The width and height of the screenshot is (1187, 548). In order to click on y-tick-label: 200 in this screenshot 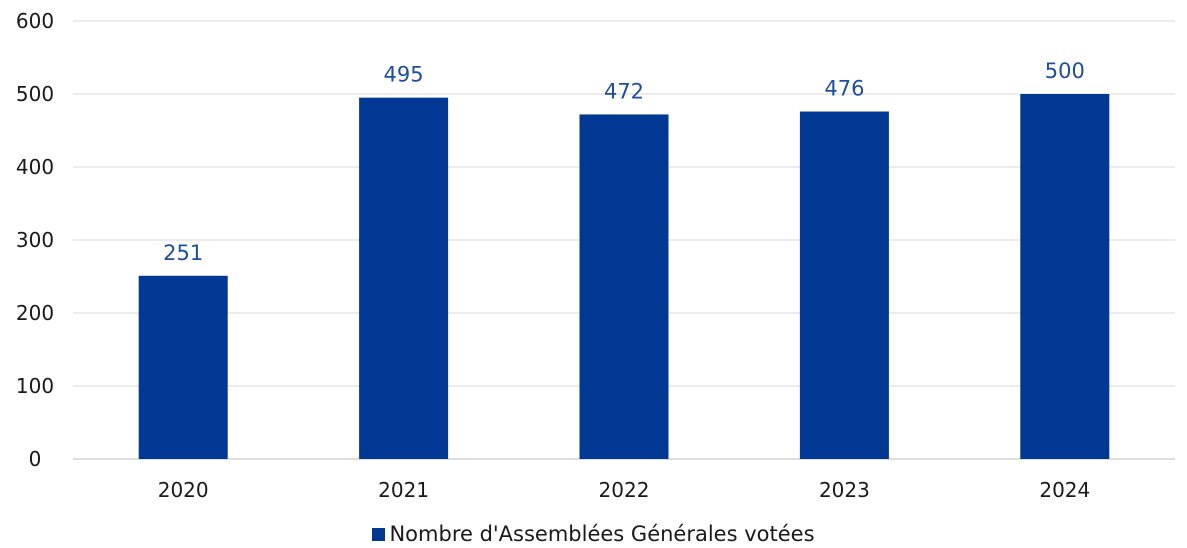, I will do `click(35, 313)`.